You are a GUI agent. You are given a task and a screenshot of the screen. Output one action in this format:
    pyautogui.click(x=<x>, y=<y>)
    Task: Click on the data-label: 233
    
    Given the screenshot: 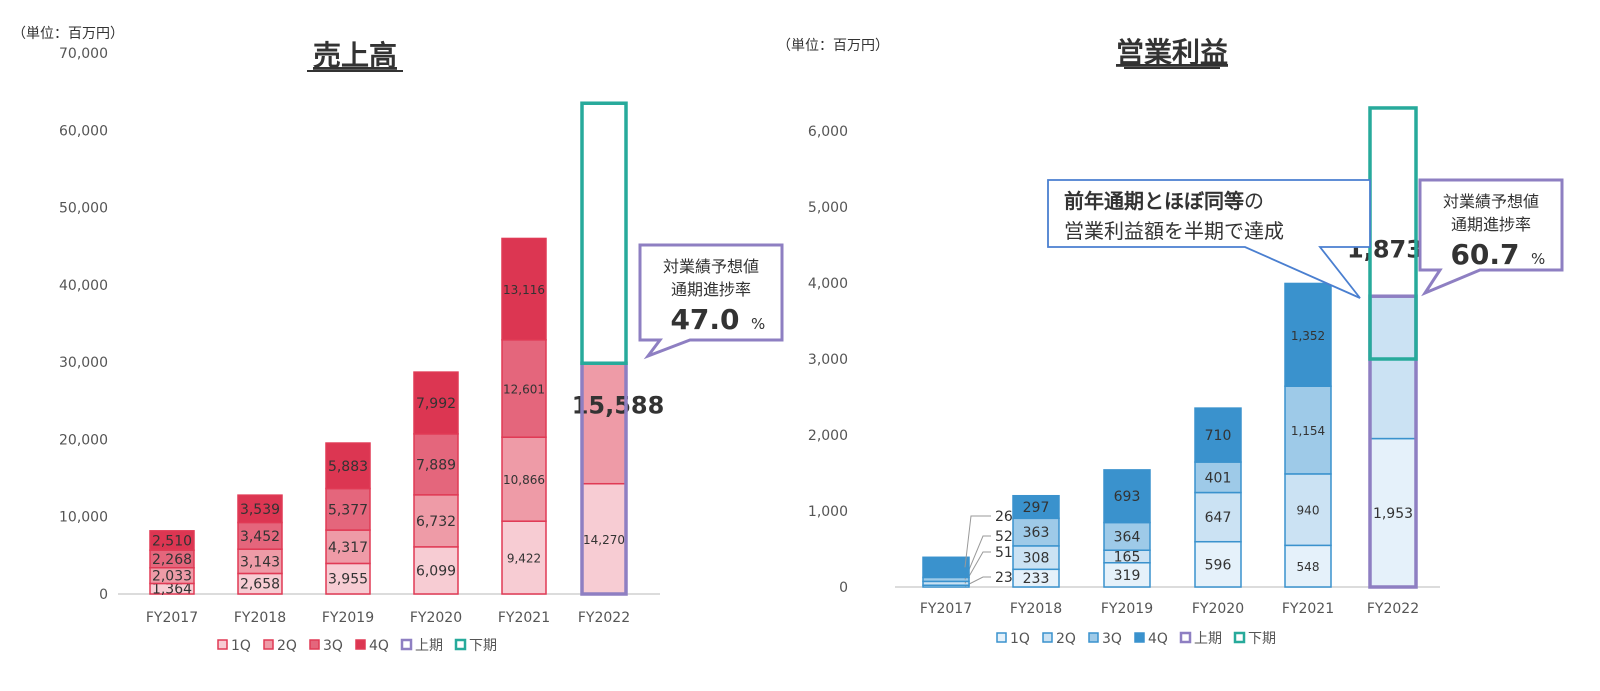 What is the action you would take?
    pyautogui.click(x=1036, y=579)
    